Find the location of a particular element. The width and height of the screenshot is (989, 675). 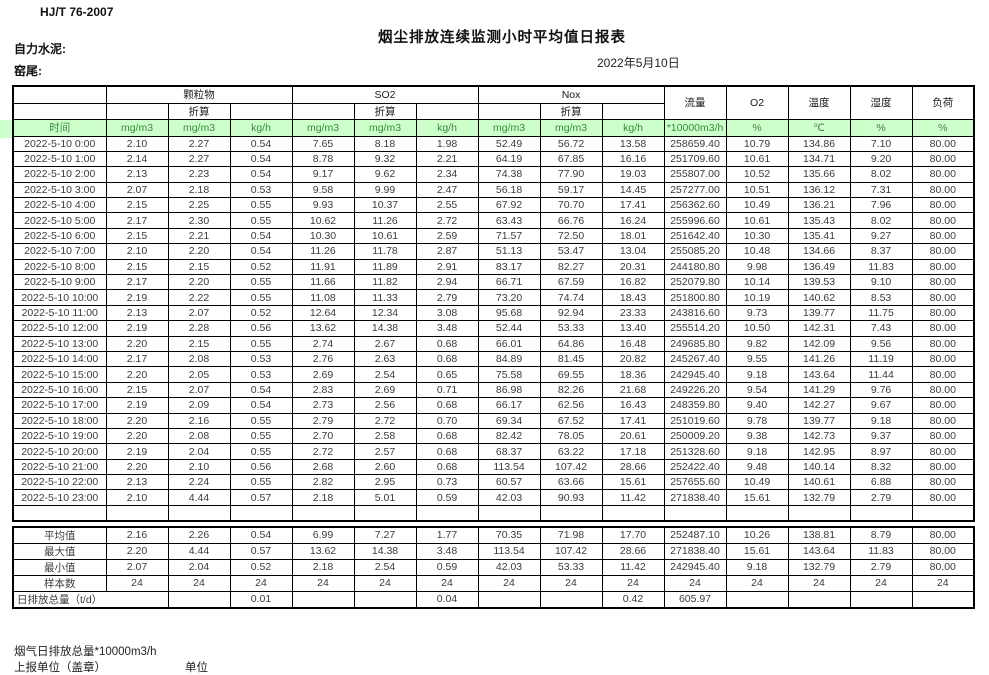

unit-cell: % is located at coordinates (881, 127).